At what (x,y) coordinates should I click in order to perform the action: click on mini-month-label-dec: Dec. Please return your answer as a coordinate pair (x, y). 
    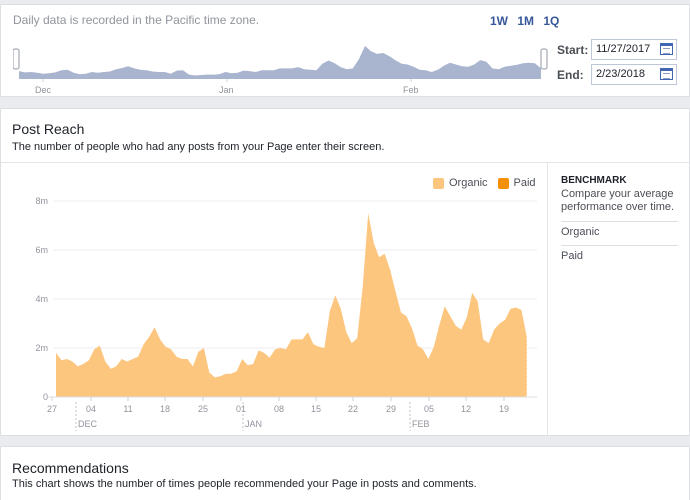
    Looking at the image, I should click on (43, 90).